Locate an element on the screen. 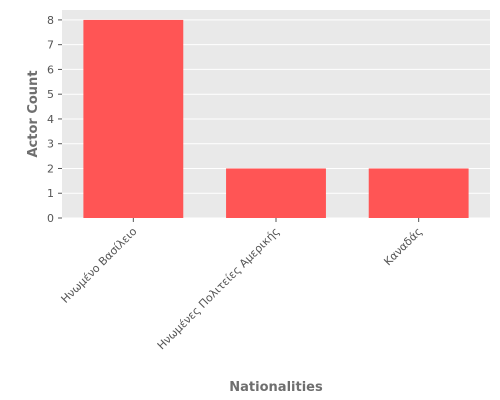  y-axis-ticks: 0 1 2 3 4 5 6 7 8 is located at coordinates (54, 119).